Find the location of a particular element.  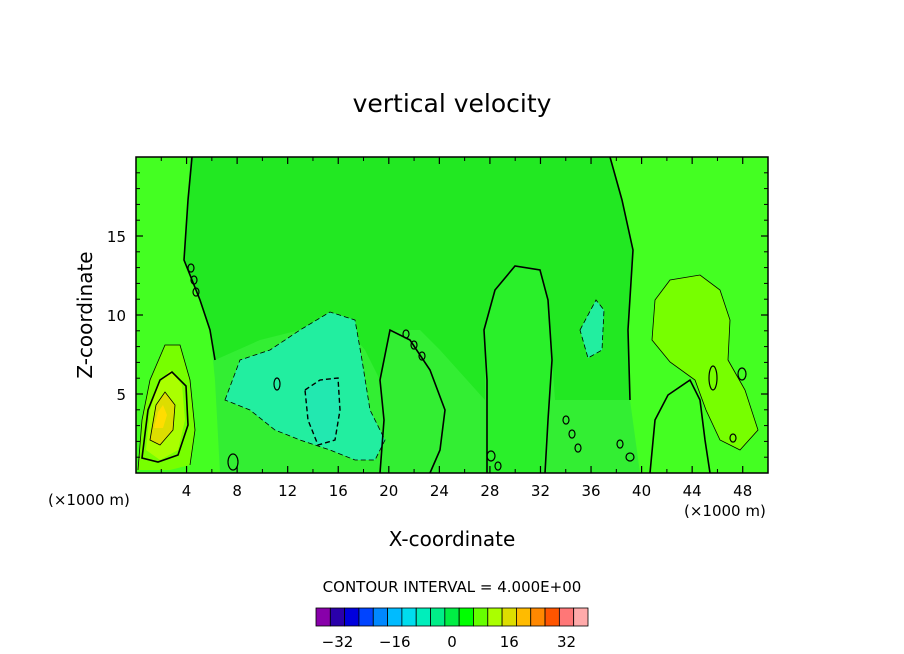

negative-contours-strong is located at coordinates (322, 411).